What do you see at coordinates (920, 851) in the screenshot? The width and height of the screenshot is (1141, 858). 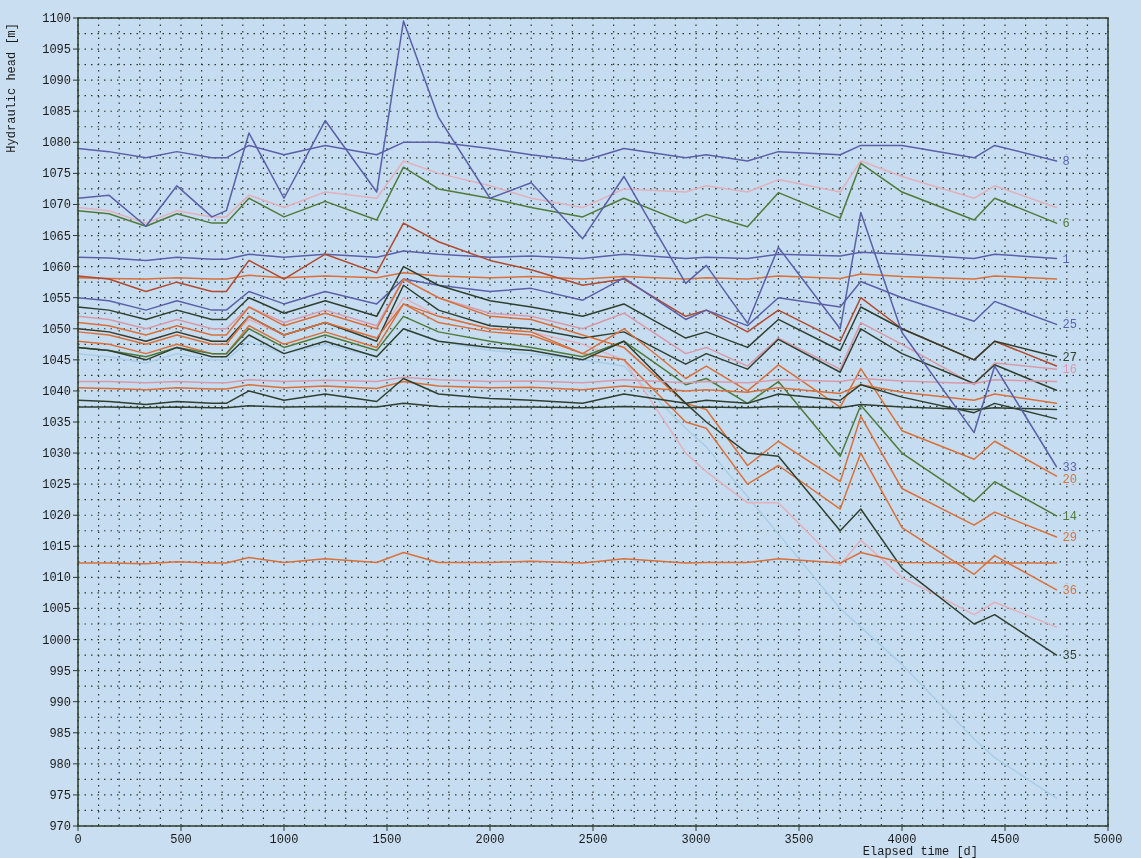 I see `x-axis-title: Elapsed time [d]` at bounding box center [920, 851].